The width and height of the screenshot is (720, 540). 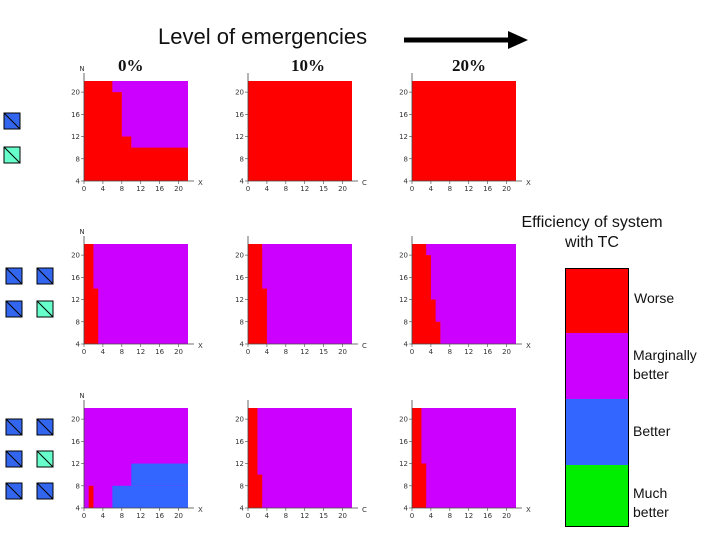 I want to click on heatmap-r1c2-x-letter: C, so click(x=364, y=183).